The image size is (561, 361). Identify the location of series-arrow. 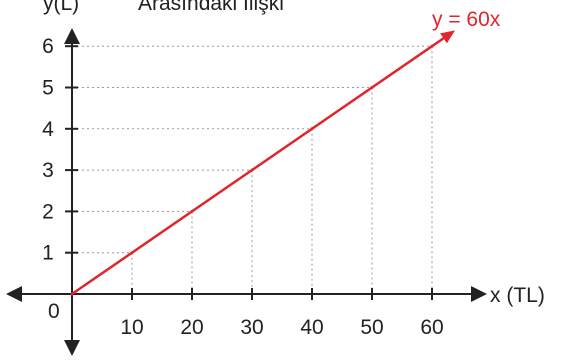
(448, 37).